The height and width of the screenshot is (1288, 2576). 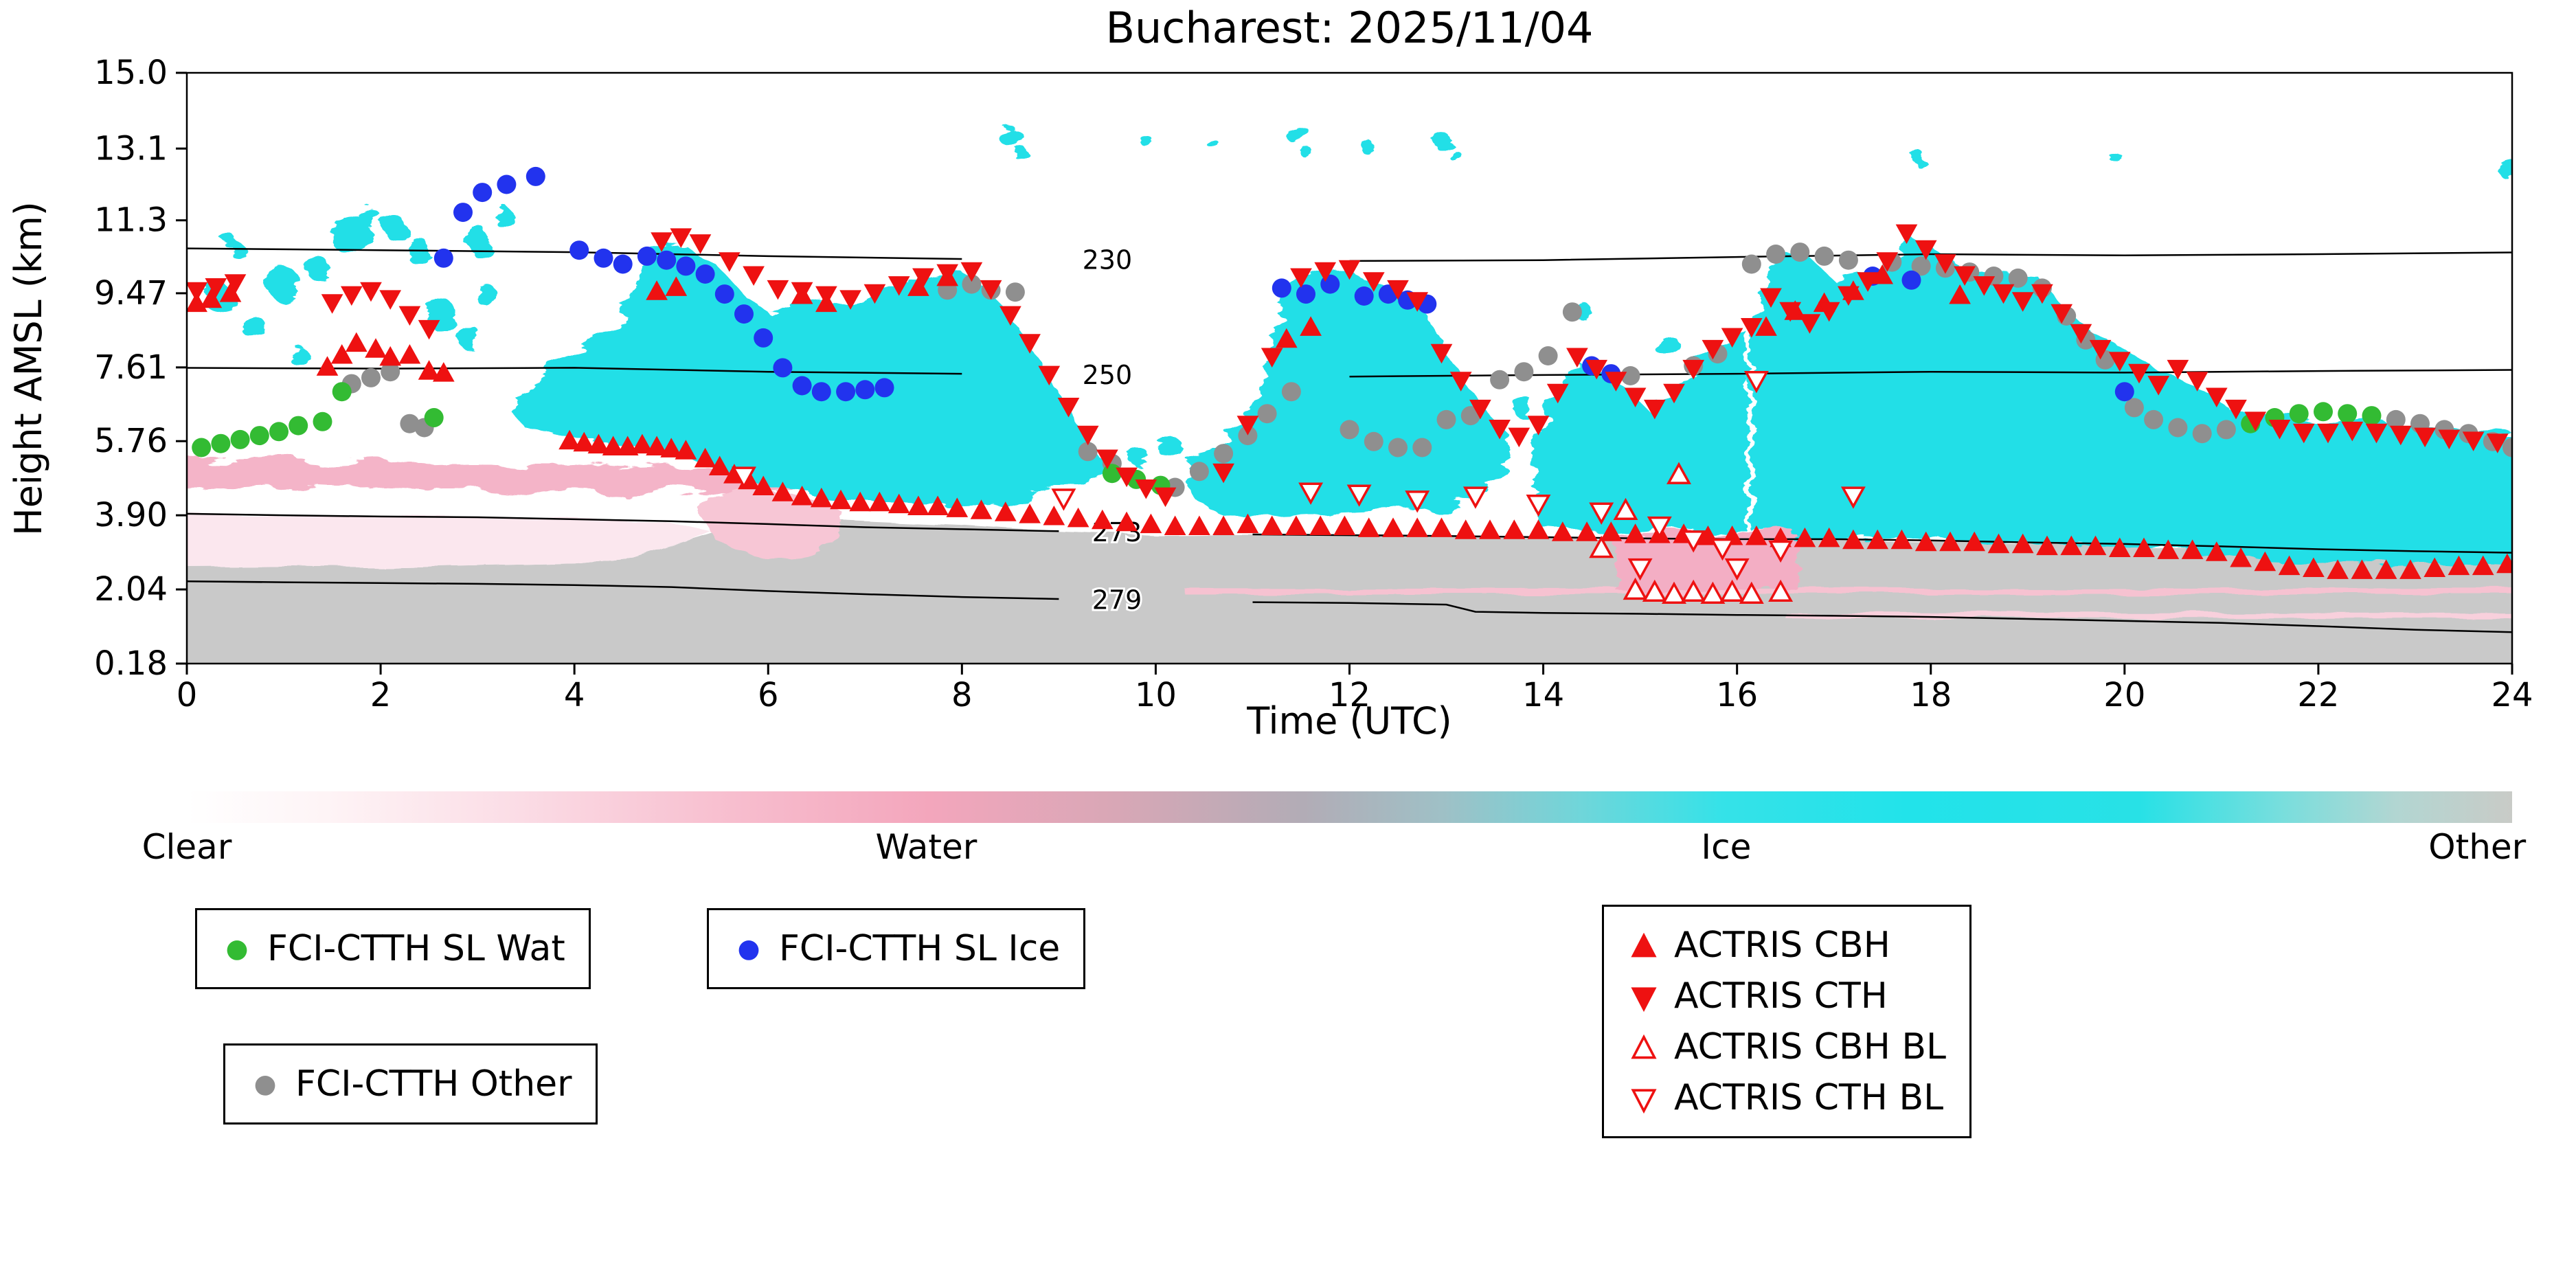 I want to click on x-tick-label: 22, so click(x=2318, y=695).